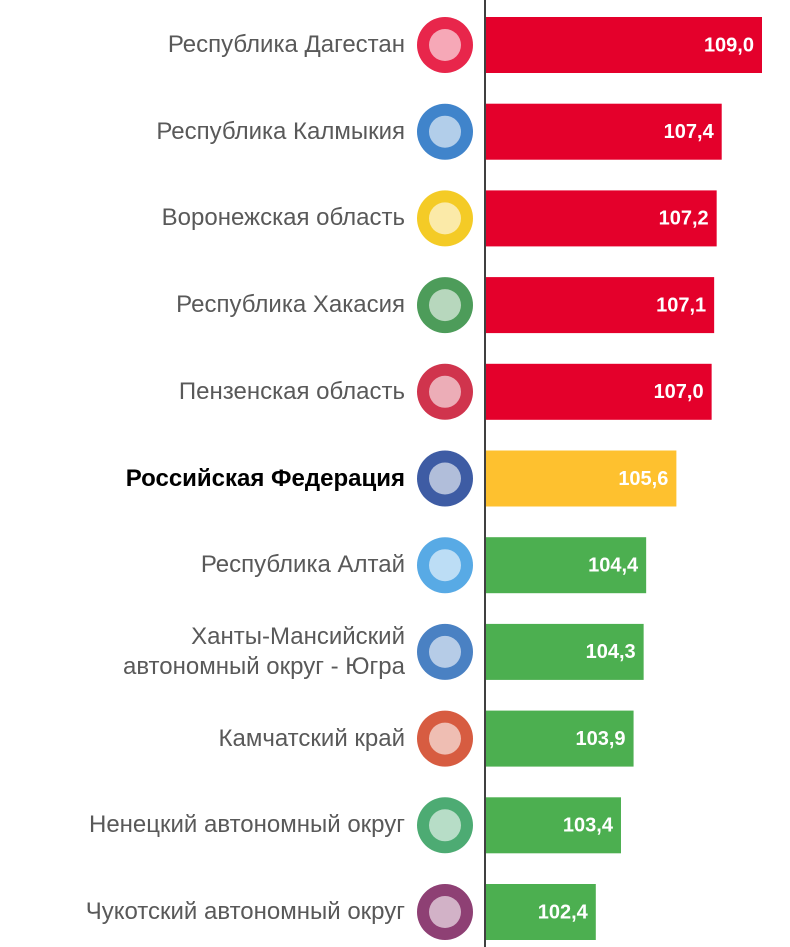 Image resolution: width=790 pixels, height=947 pixels. What do you see at coordinates (689, 132) in the screenshot?
I see `value-label: 107,4` at bounding box center [689, 132].